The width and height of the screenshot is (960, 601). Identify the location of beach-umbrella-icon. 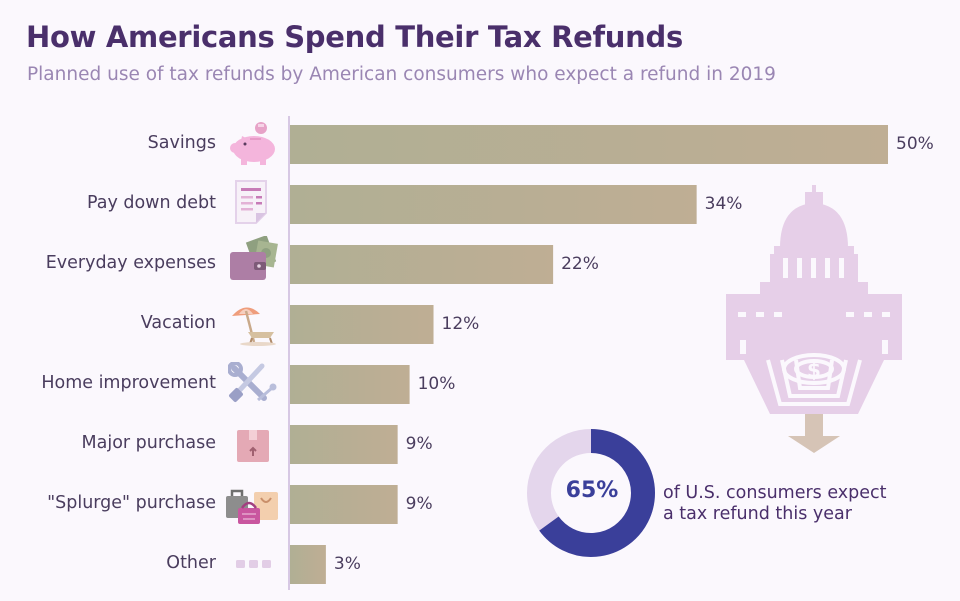
(254, 323).